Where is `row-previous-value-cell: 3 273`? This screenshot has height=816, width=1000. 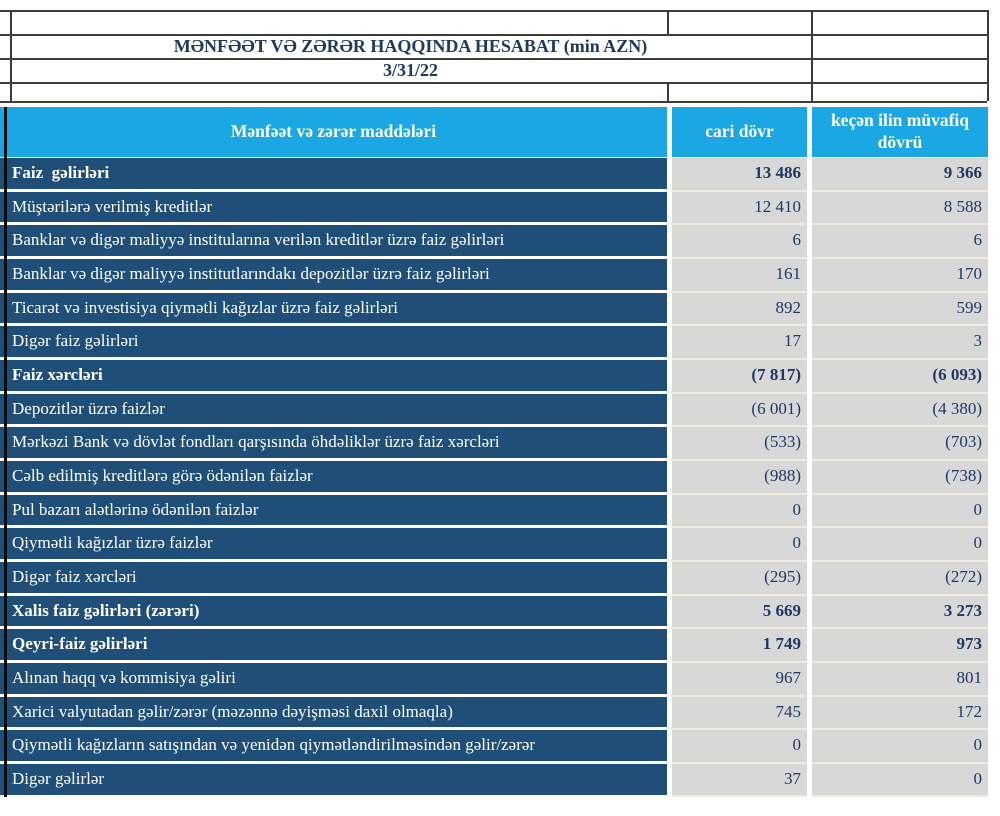
row-previous-value-cell: 3 273 is located at coordinates (900, 612).